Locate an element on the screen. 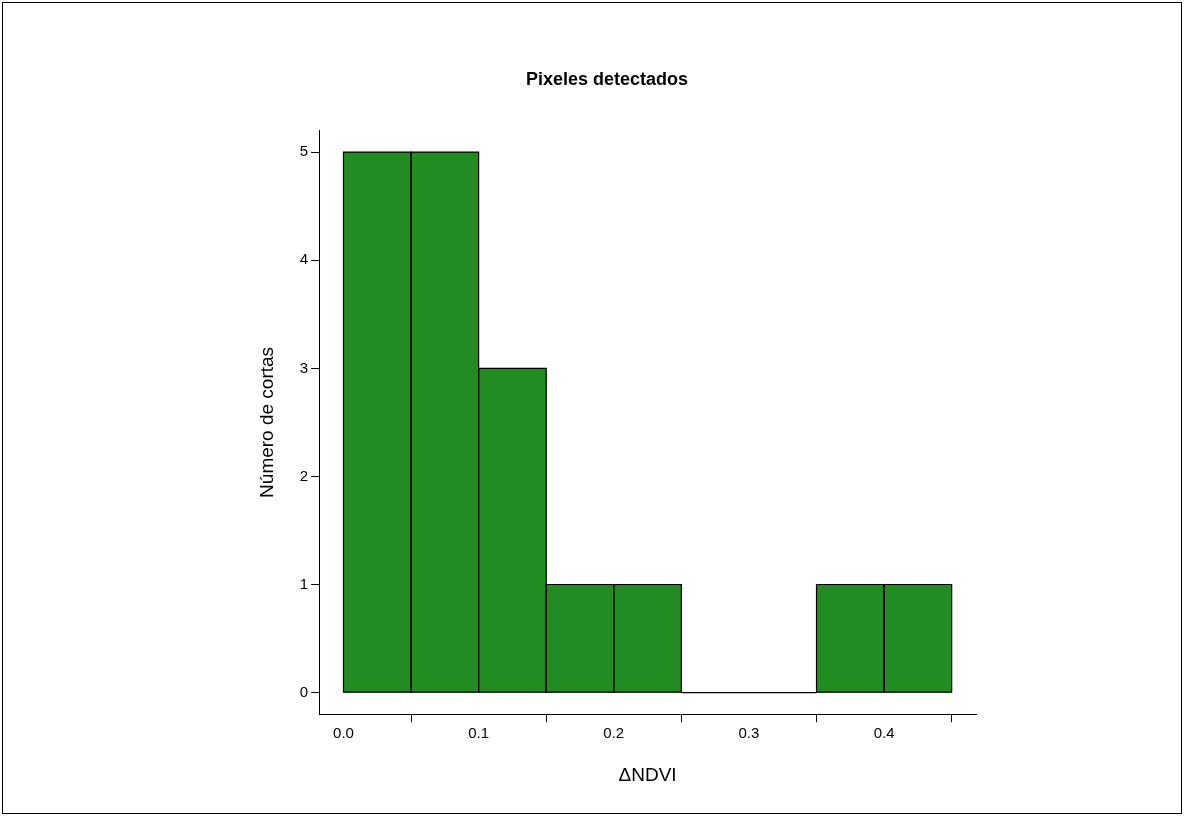 The image size is (1184, 816). y-axis-title: Número de cortas is located at coordinates (266, 422).